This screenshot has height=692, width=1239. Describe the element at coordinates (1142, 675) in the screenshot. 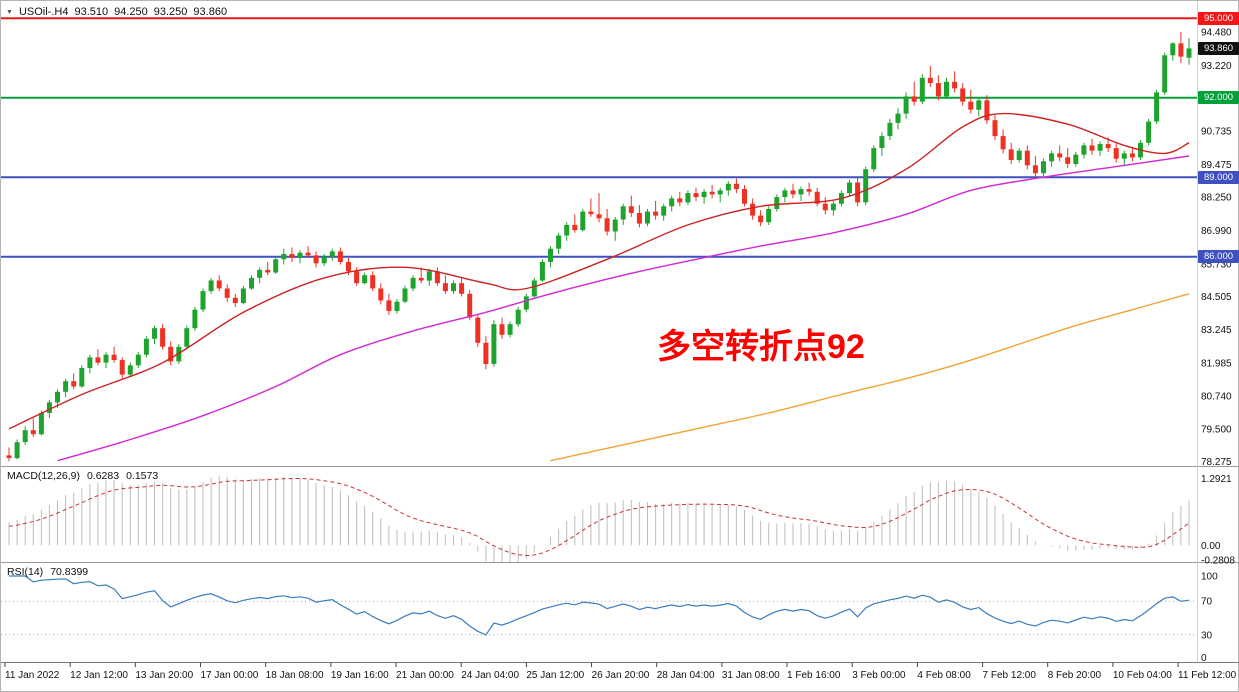

I see `time-label: 10 Feb 04:00` at that location.